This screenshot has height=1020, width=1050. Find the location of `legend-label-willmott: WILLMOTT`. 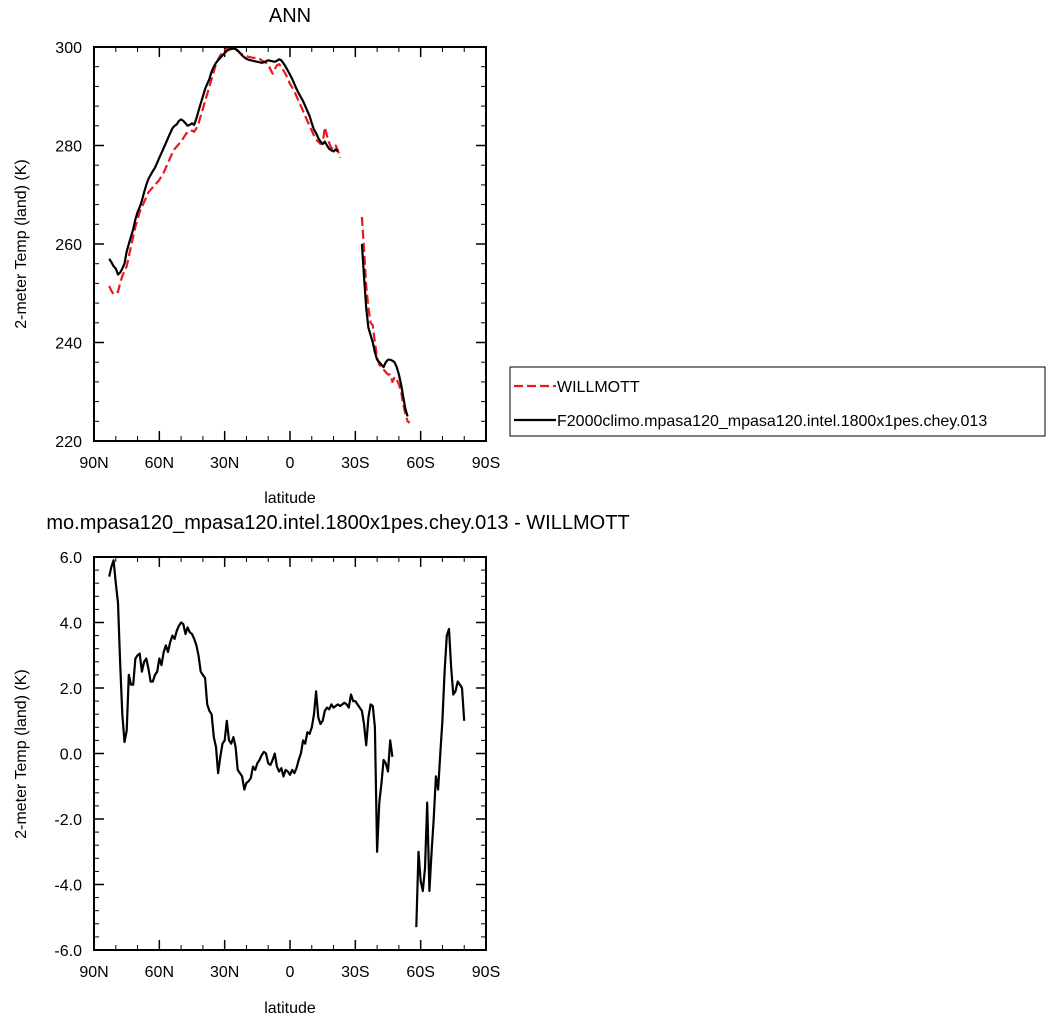

legend-label-willmott: WILLMOTT is located at coordinates (598, 387).